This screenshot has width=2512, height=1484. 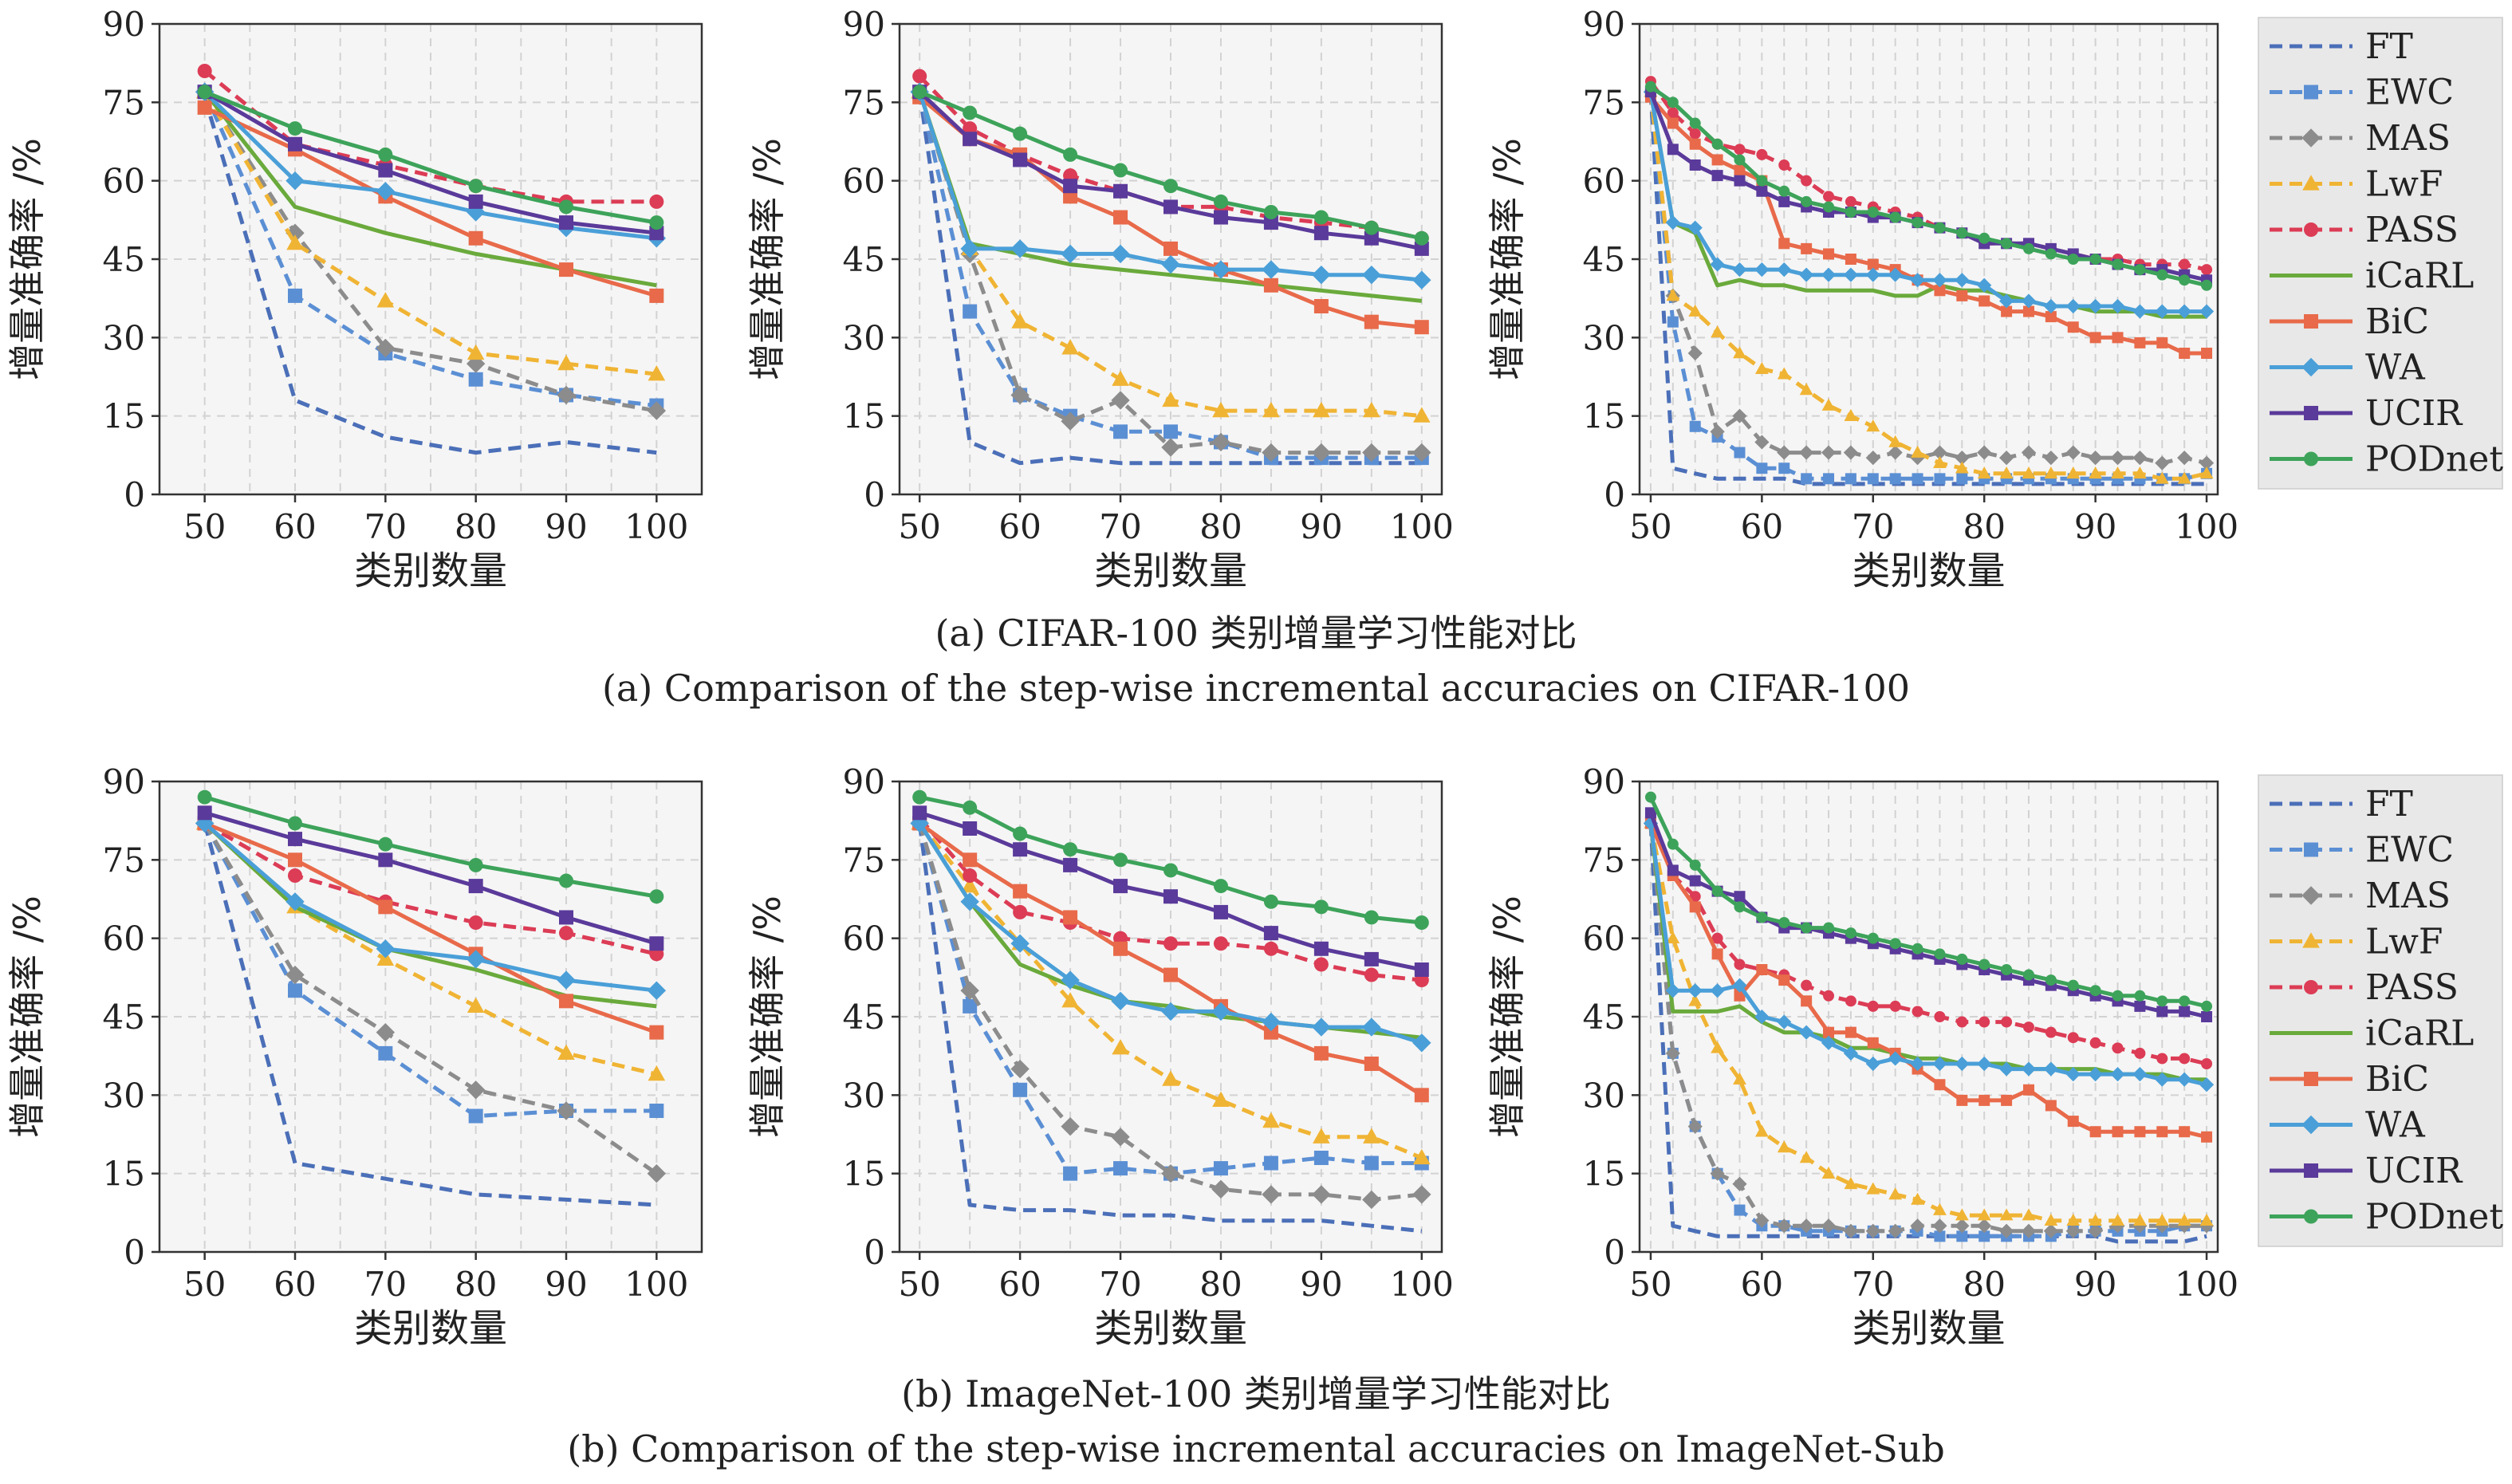 I want to click on x-tick-label: 90, so click(x=2095, y=1285).